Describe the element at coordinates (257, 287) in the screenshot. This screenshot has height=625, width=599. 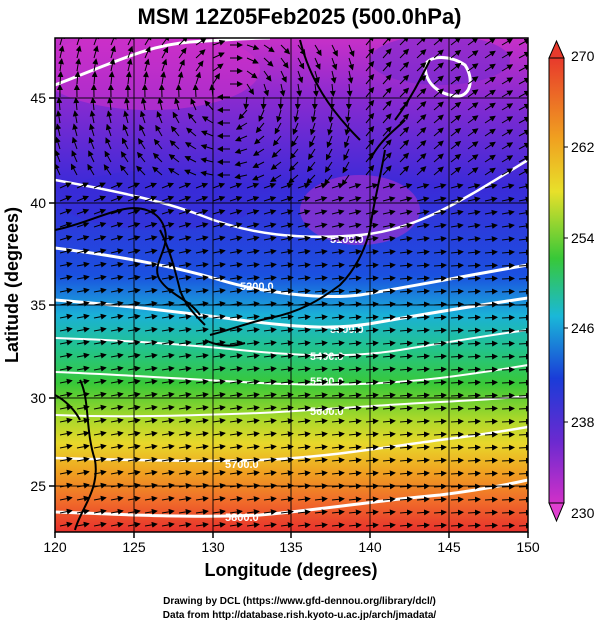
I see `contour-label: 5200.0` at that location.